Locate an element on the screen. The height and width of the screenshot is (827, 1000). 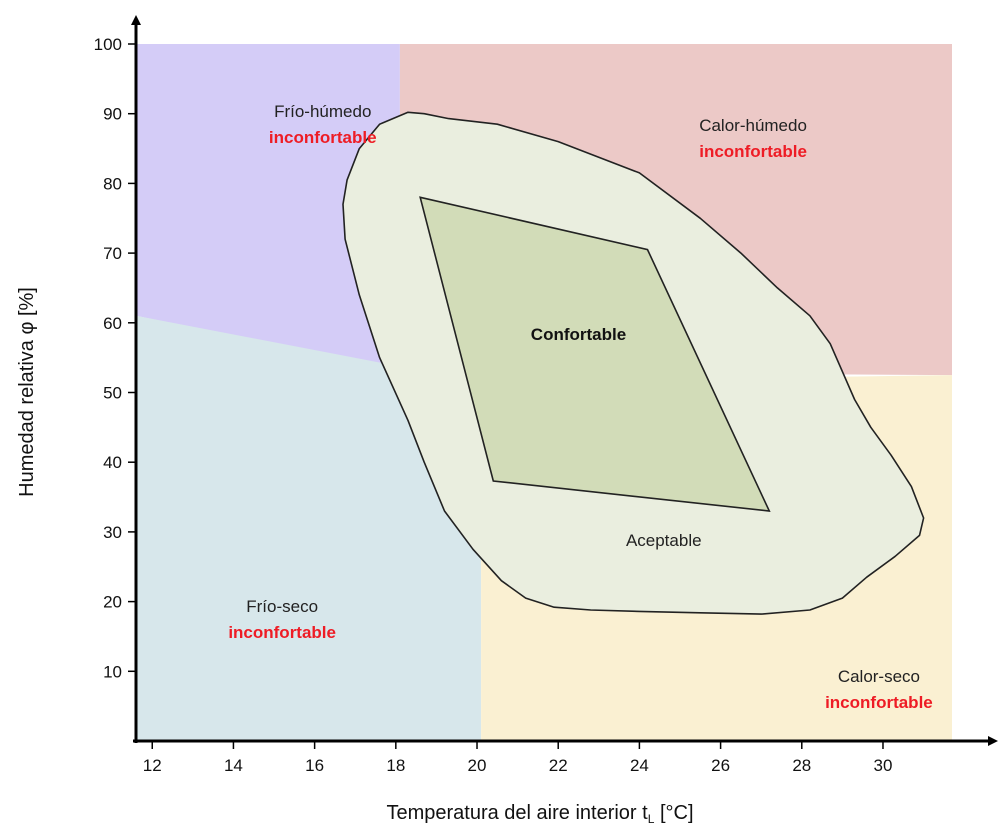
x-tick-label: 12 is located at coordinates (152, 765).